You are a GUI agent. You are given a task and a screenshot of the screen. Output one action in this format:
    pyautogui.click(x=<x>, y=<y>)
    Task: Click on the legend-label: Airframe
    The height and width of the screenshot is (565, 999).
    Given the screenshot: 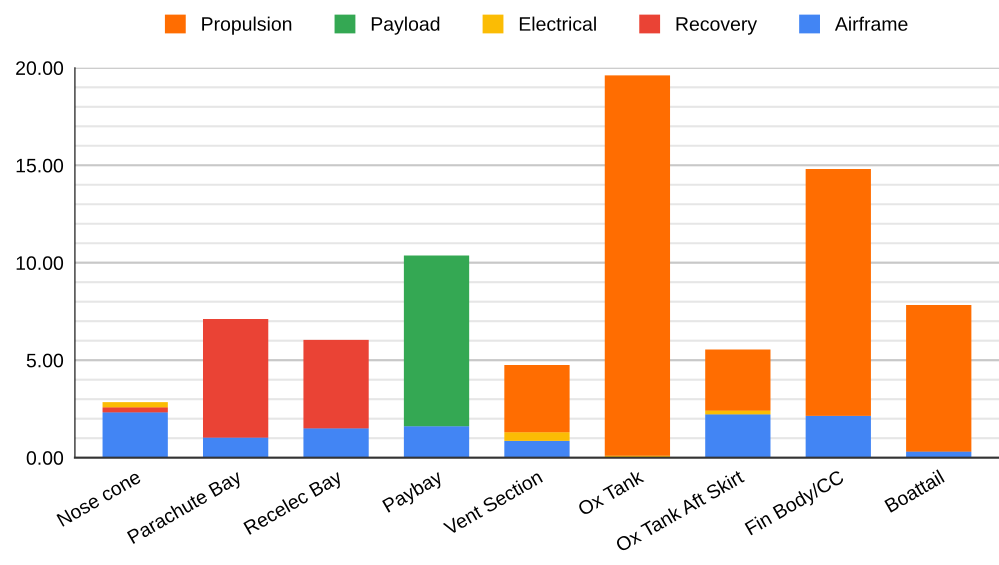 What is the action you would take?
    pyautogui.click(x=871, y=23)
    